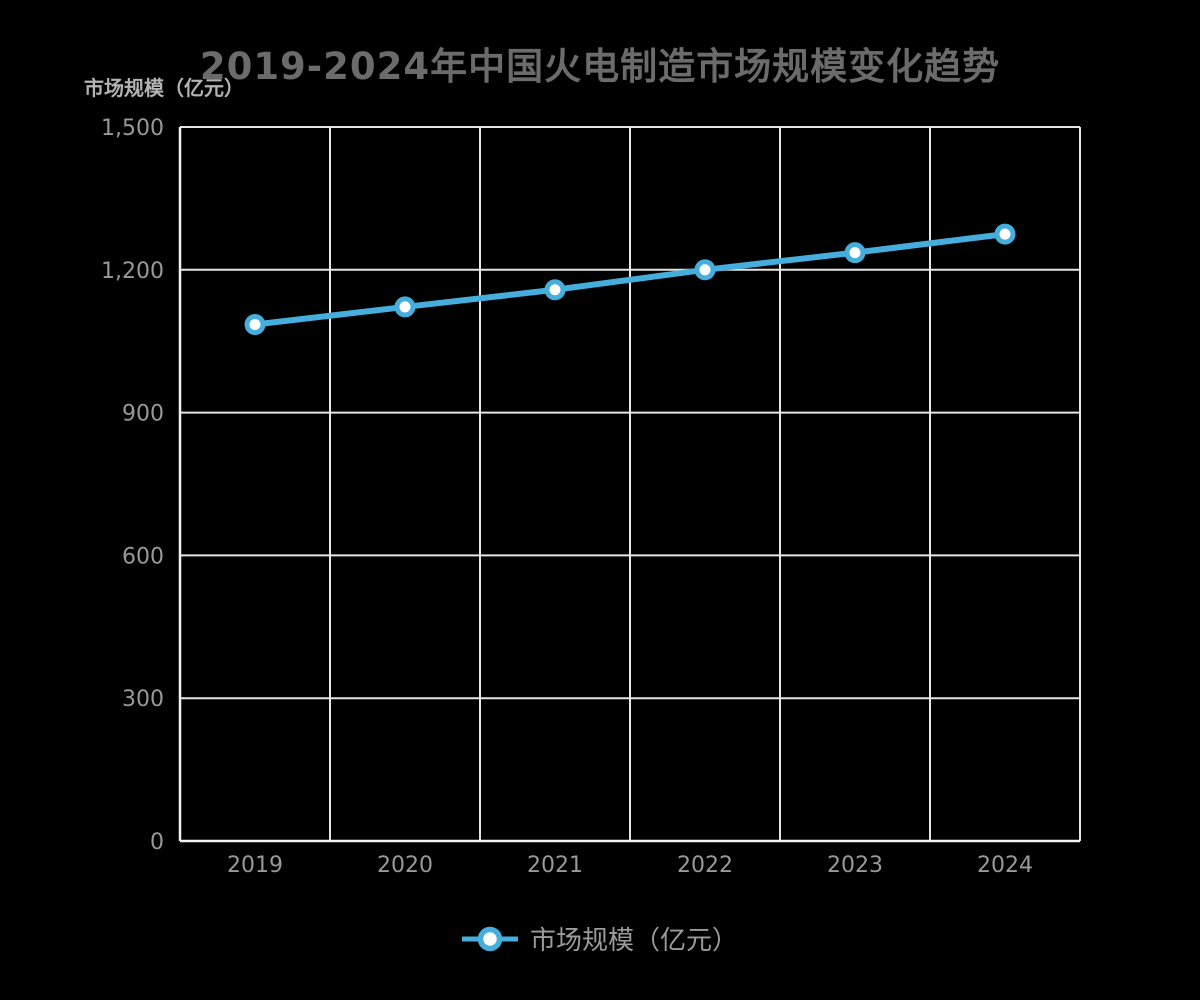 Image resolution: width=1200 pixels, height=1000 pixels. Describe the element at coordinates (132, 271) in the screenshot. I see `y-tick-label: 1,200` at that location.